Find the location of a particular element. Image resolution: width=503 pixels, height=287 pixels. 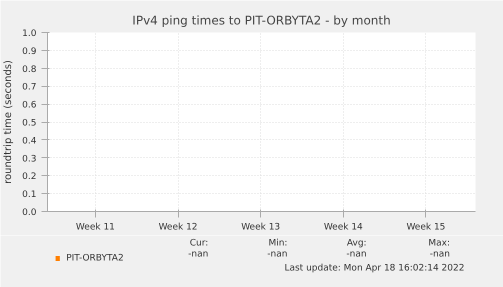

y-tick-label: 0.1 is located at coordinates (29, 195).